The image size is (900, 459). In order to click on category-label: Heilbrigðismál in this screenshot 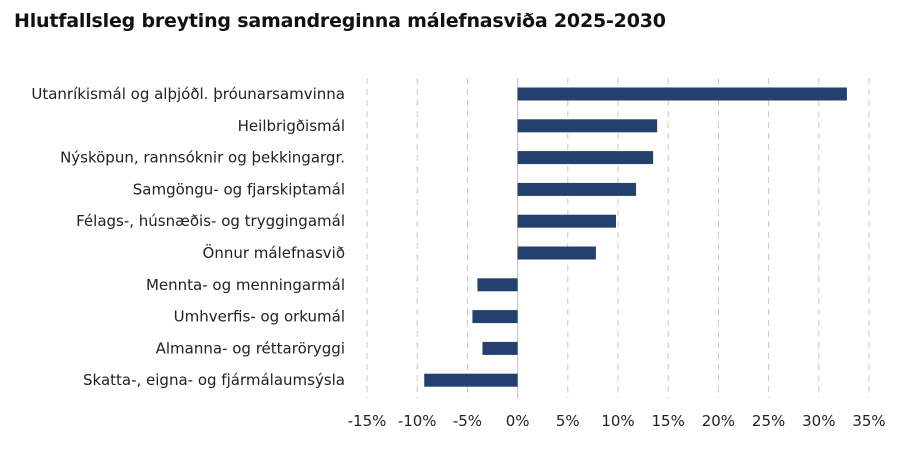, I will do `click(291, 126)`.